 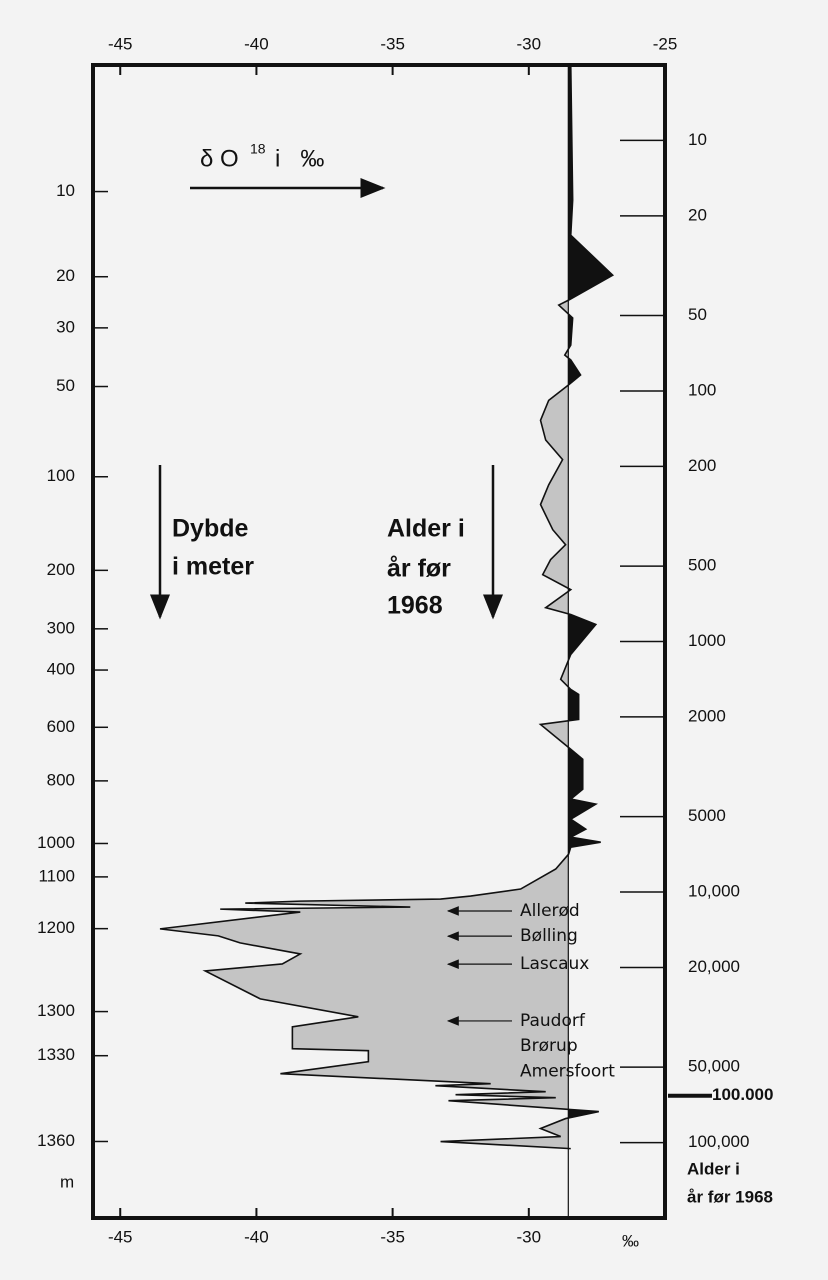 I want to click on depth-tick-label: 20, so click(x=65, y=275).